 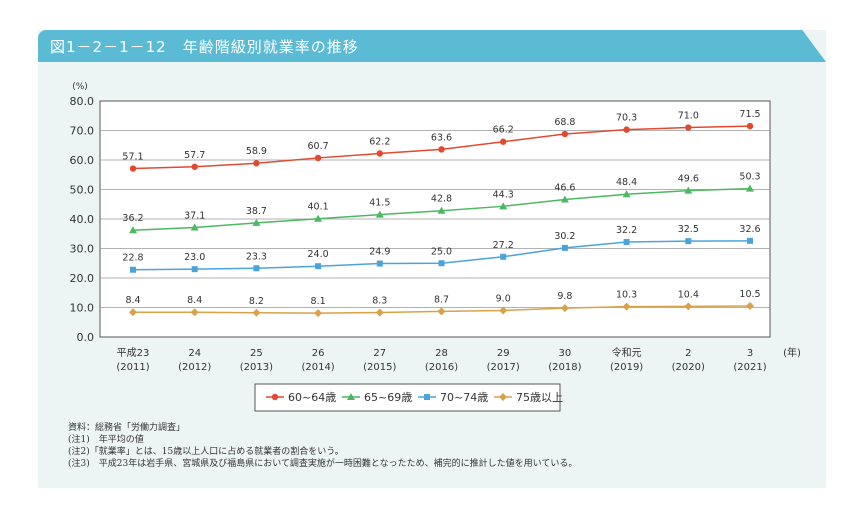 I want to click on data-label: 71.0, so click(x=688, y=116).